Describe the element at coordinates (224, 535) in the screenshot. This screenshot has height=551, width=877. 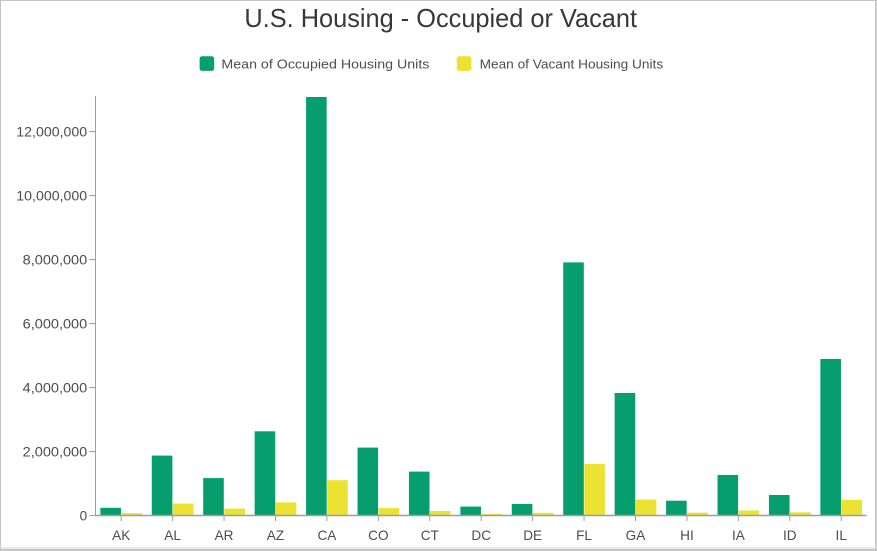
I see `svg-text: AR` at that location.